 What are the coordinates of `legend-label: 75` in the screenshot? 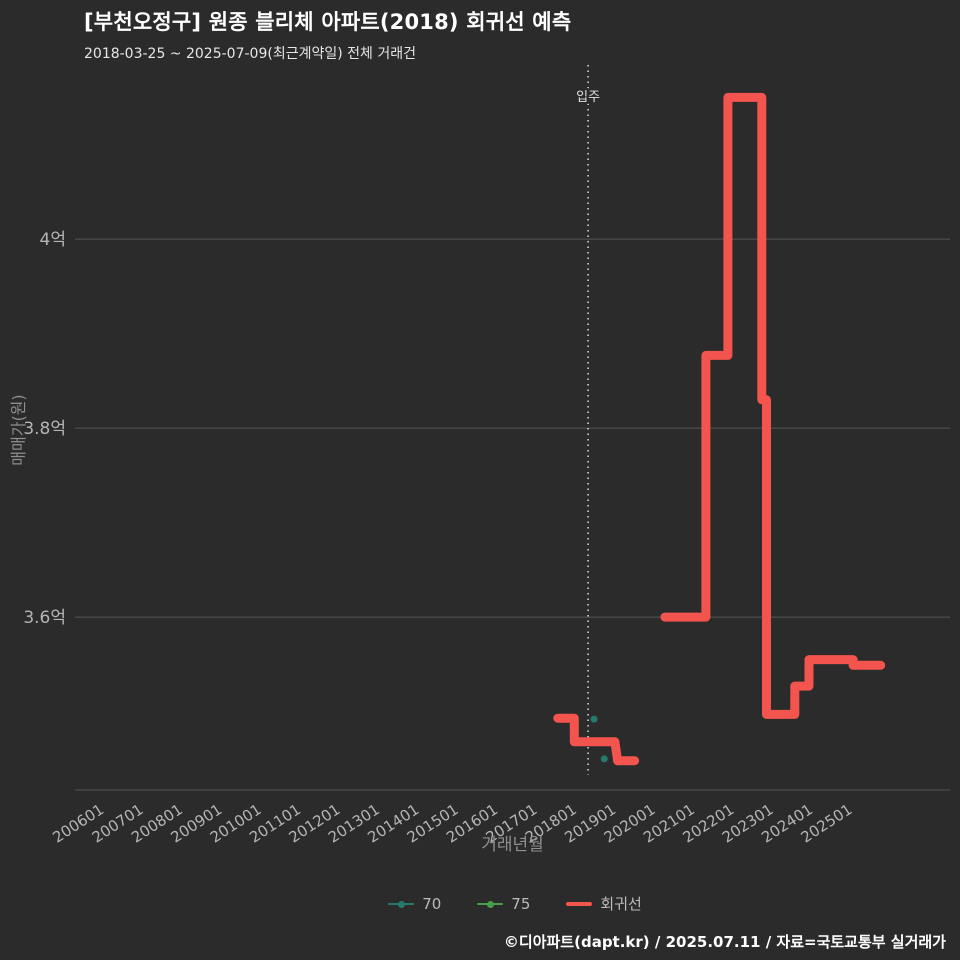 It's located at (521, 903).